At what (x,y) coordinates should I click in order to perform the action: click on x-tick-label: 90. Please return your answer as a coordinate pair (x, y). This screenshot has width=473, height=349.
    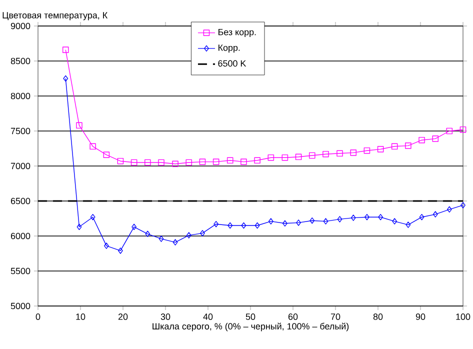
    Looking at the image, I should click on (421, 317).